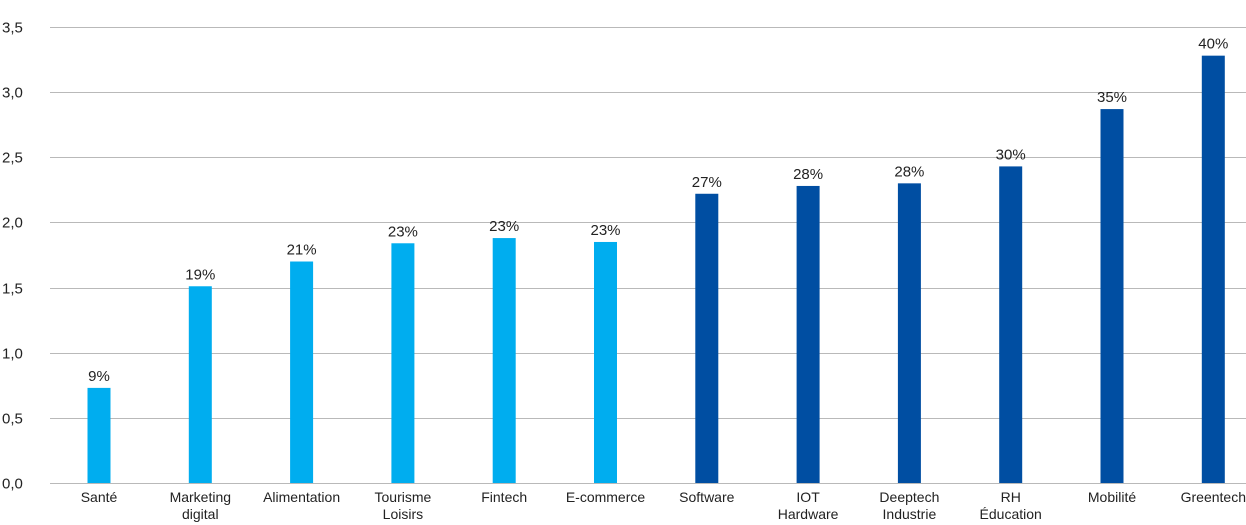  Describe the element at coordinates (1011, 154) in the screenshot. I see `bar-data-label: 30%` at that location.